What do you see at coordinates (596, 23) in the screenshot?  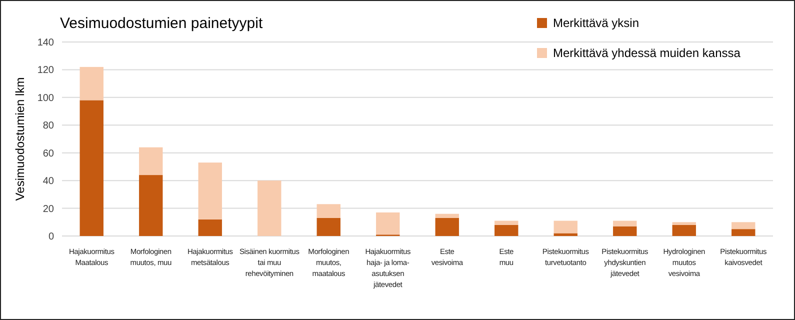 I see `legend-label: Merkittävä yksin` at bounding box center [596, 23].